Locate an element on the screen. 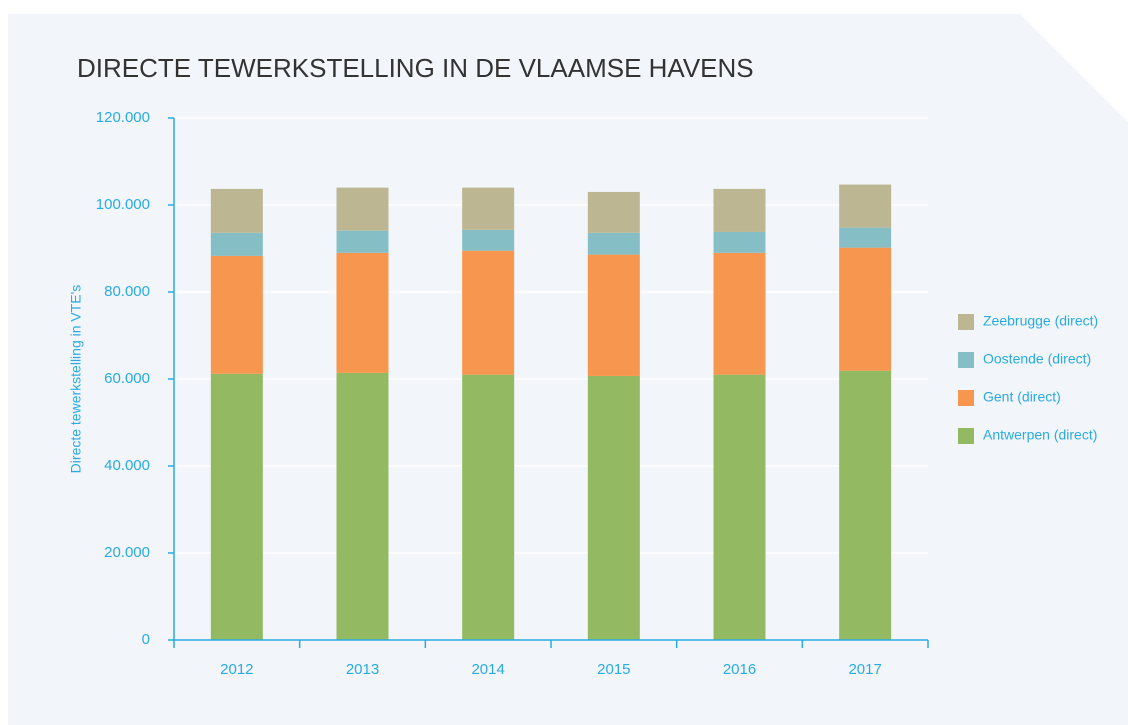  y-tick-label: 60.000 is located at coordinates (127, 378).